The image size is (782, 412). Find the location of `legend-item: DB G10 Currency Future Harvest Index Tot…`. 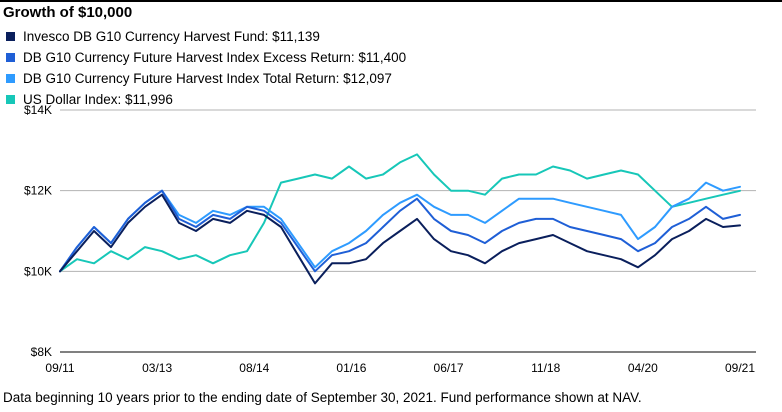

legend-item: DB G10 Currency Future Harvest Index Tot… is located at coordinates (206, 78).